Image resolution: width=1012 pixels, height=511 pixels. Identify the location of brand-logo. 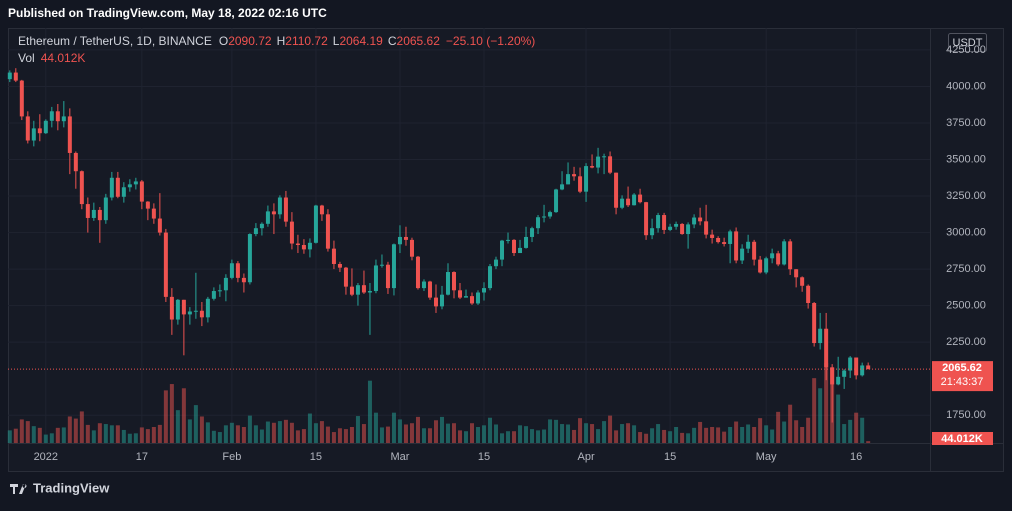
(18, 489).